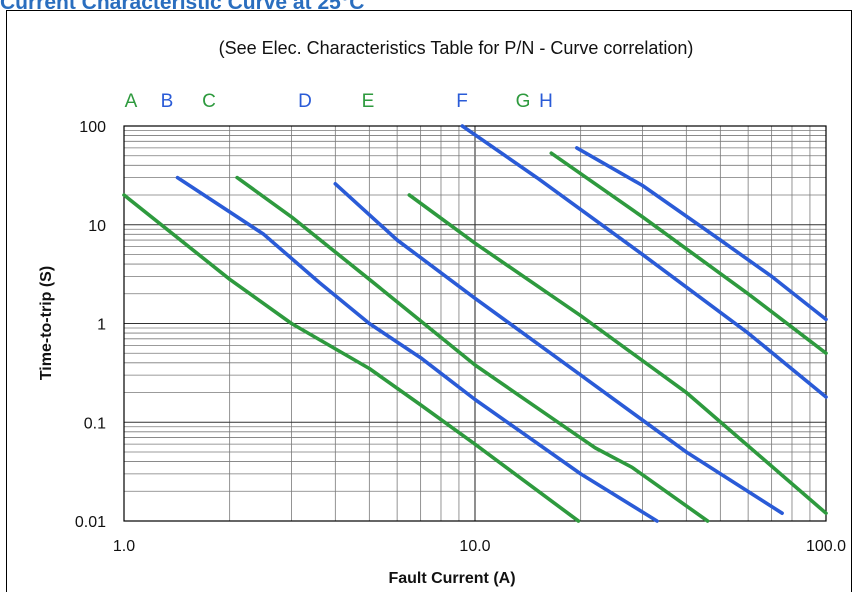 Image resolution: width=854 pixels, height=592 pixels. I want to click on curve-h-label: H, so click(546, 101).